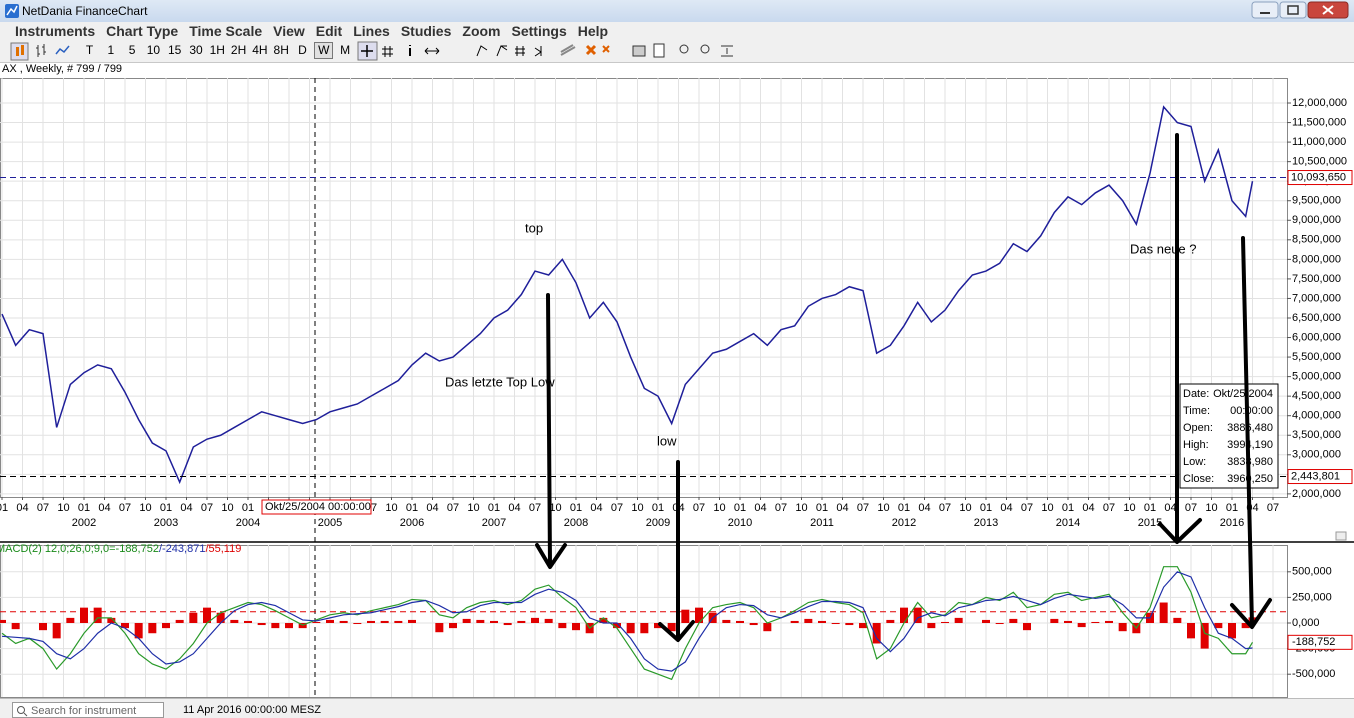 The height and width of the screenshot is (718, 1354). Describe the element at coordinates (345, 50) in the screenshot. I see `period-button: M` at that location.